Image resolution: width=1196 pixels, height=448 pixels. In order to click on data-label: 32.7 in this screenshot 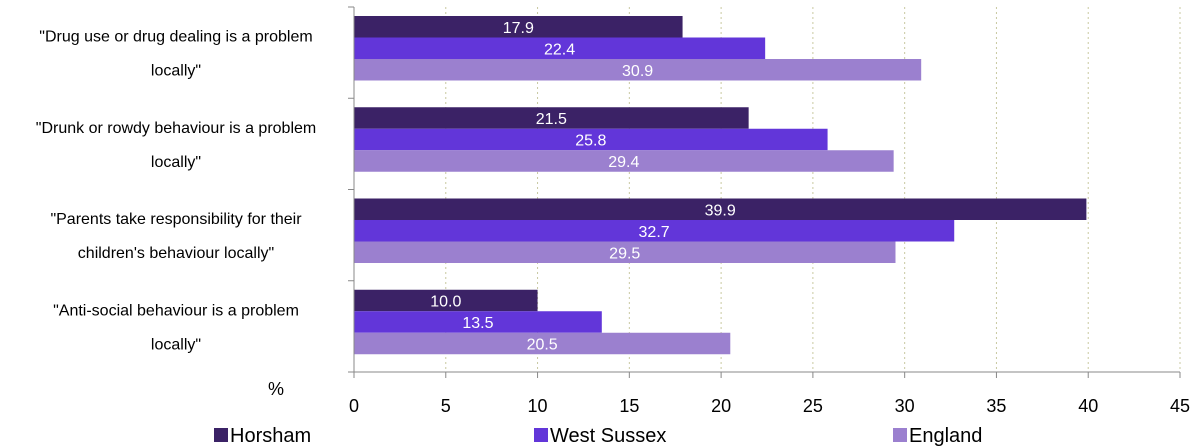, I will do `click(654, 232)`.